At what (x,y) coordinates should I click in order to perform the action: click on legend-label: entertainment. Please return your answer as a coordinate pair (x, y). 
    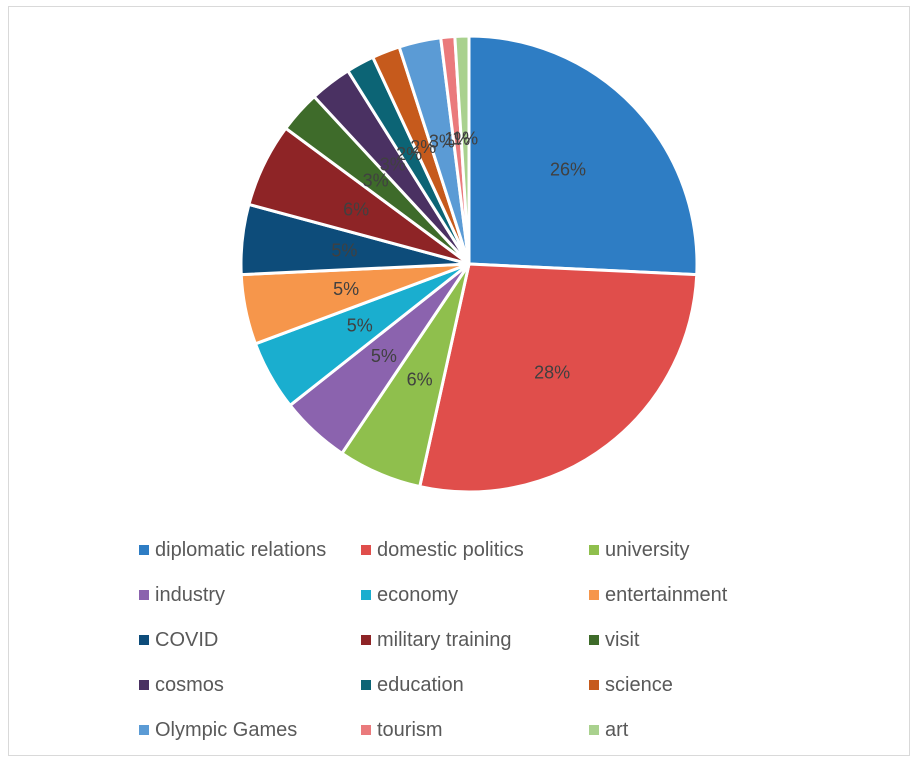
    Looking at the image, I should click on (666, 594).